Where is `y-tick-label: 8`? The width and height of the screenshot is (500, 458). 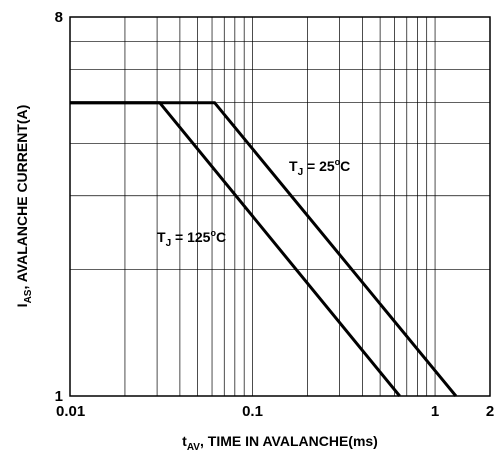 y-tick-label: 8 is located at coordinates (59, 17).